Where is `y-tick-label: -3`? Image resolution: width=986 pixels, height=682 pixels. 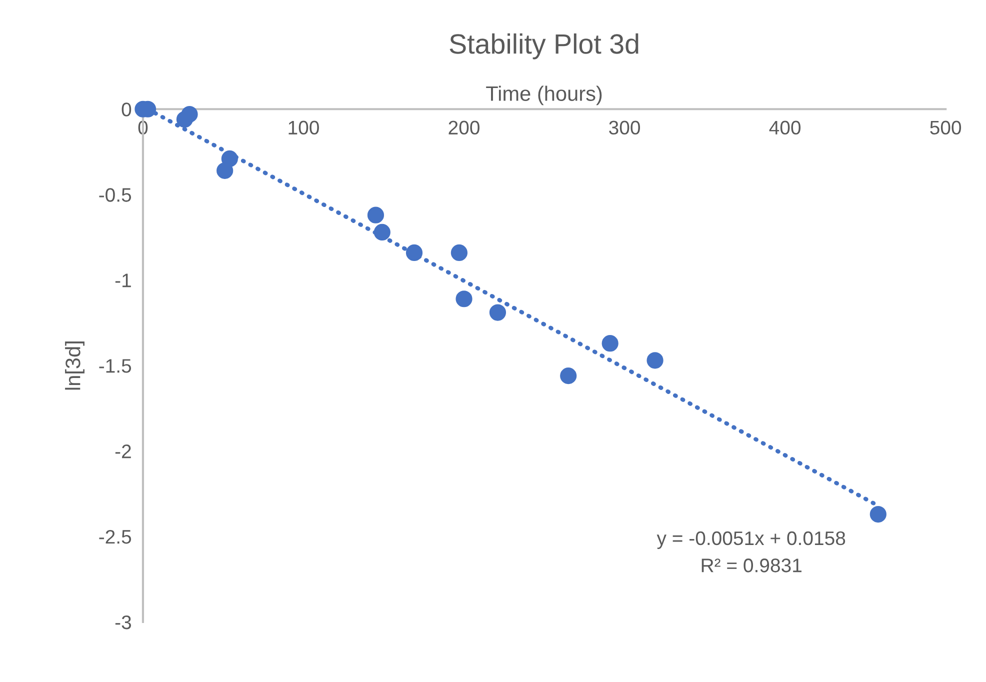
y-tick-label: -3 is located at coordinates (123, 622).